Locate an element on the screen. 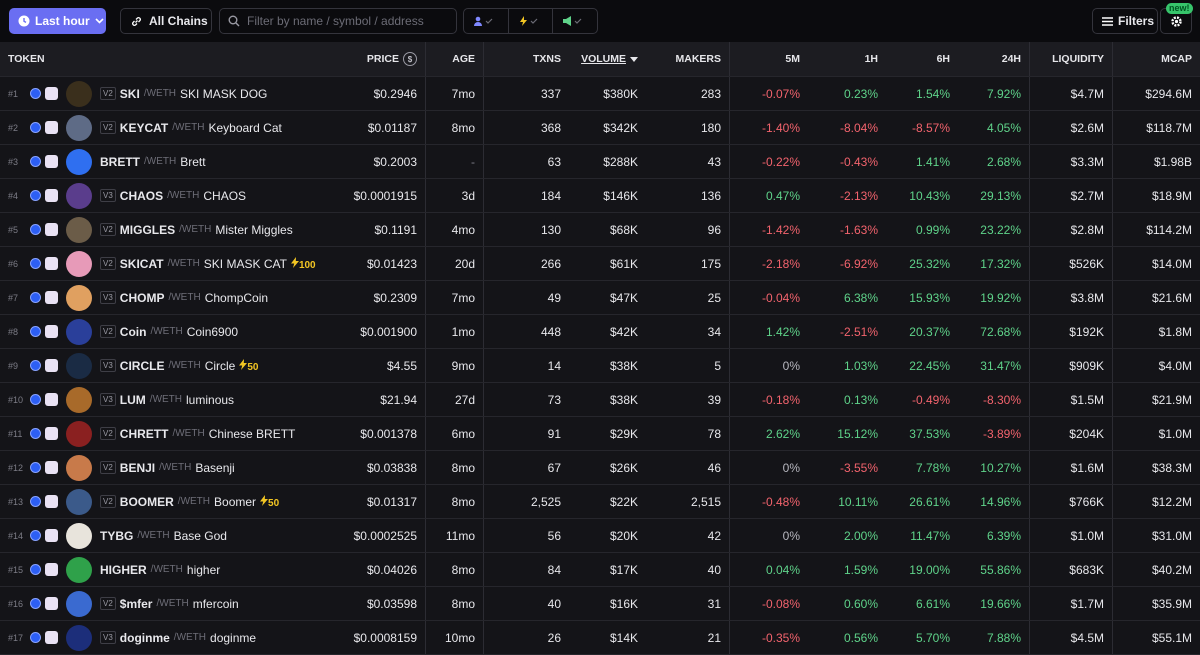 The height and width of the screenshot is (655, 1200). chains-button: All Chains is located at coordinates (166, 21).